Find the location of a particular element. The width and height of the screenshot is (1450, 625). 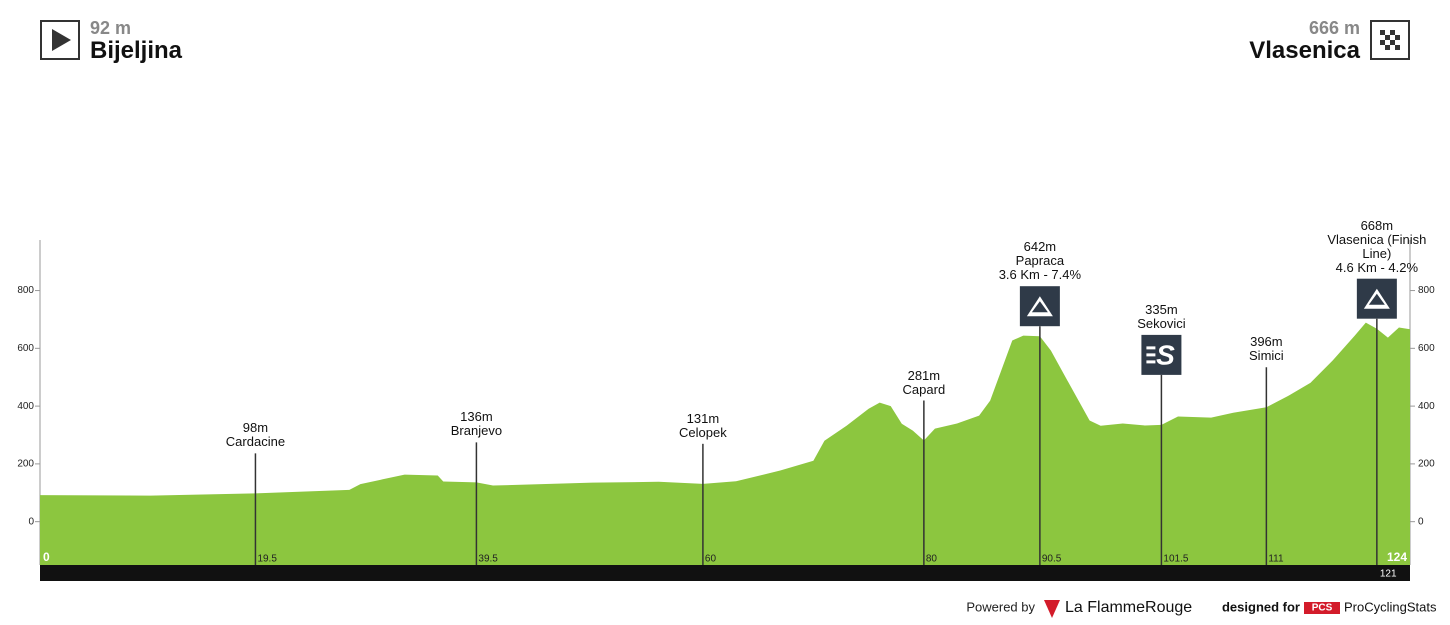

marker-label: 131m Celopek is located at coordinates (703, 425).